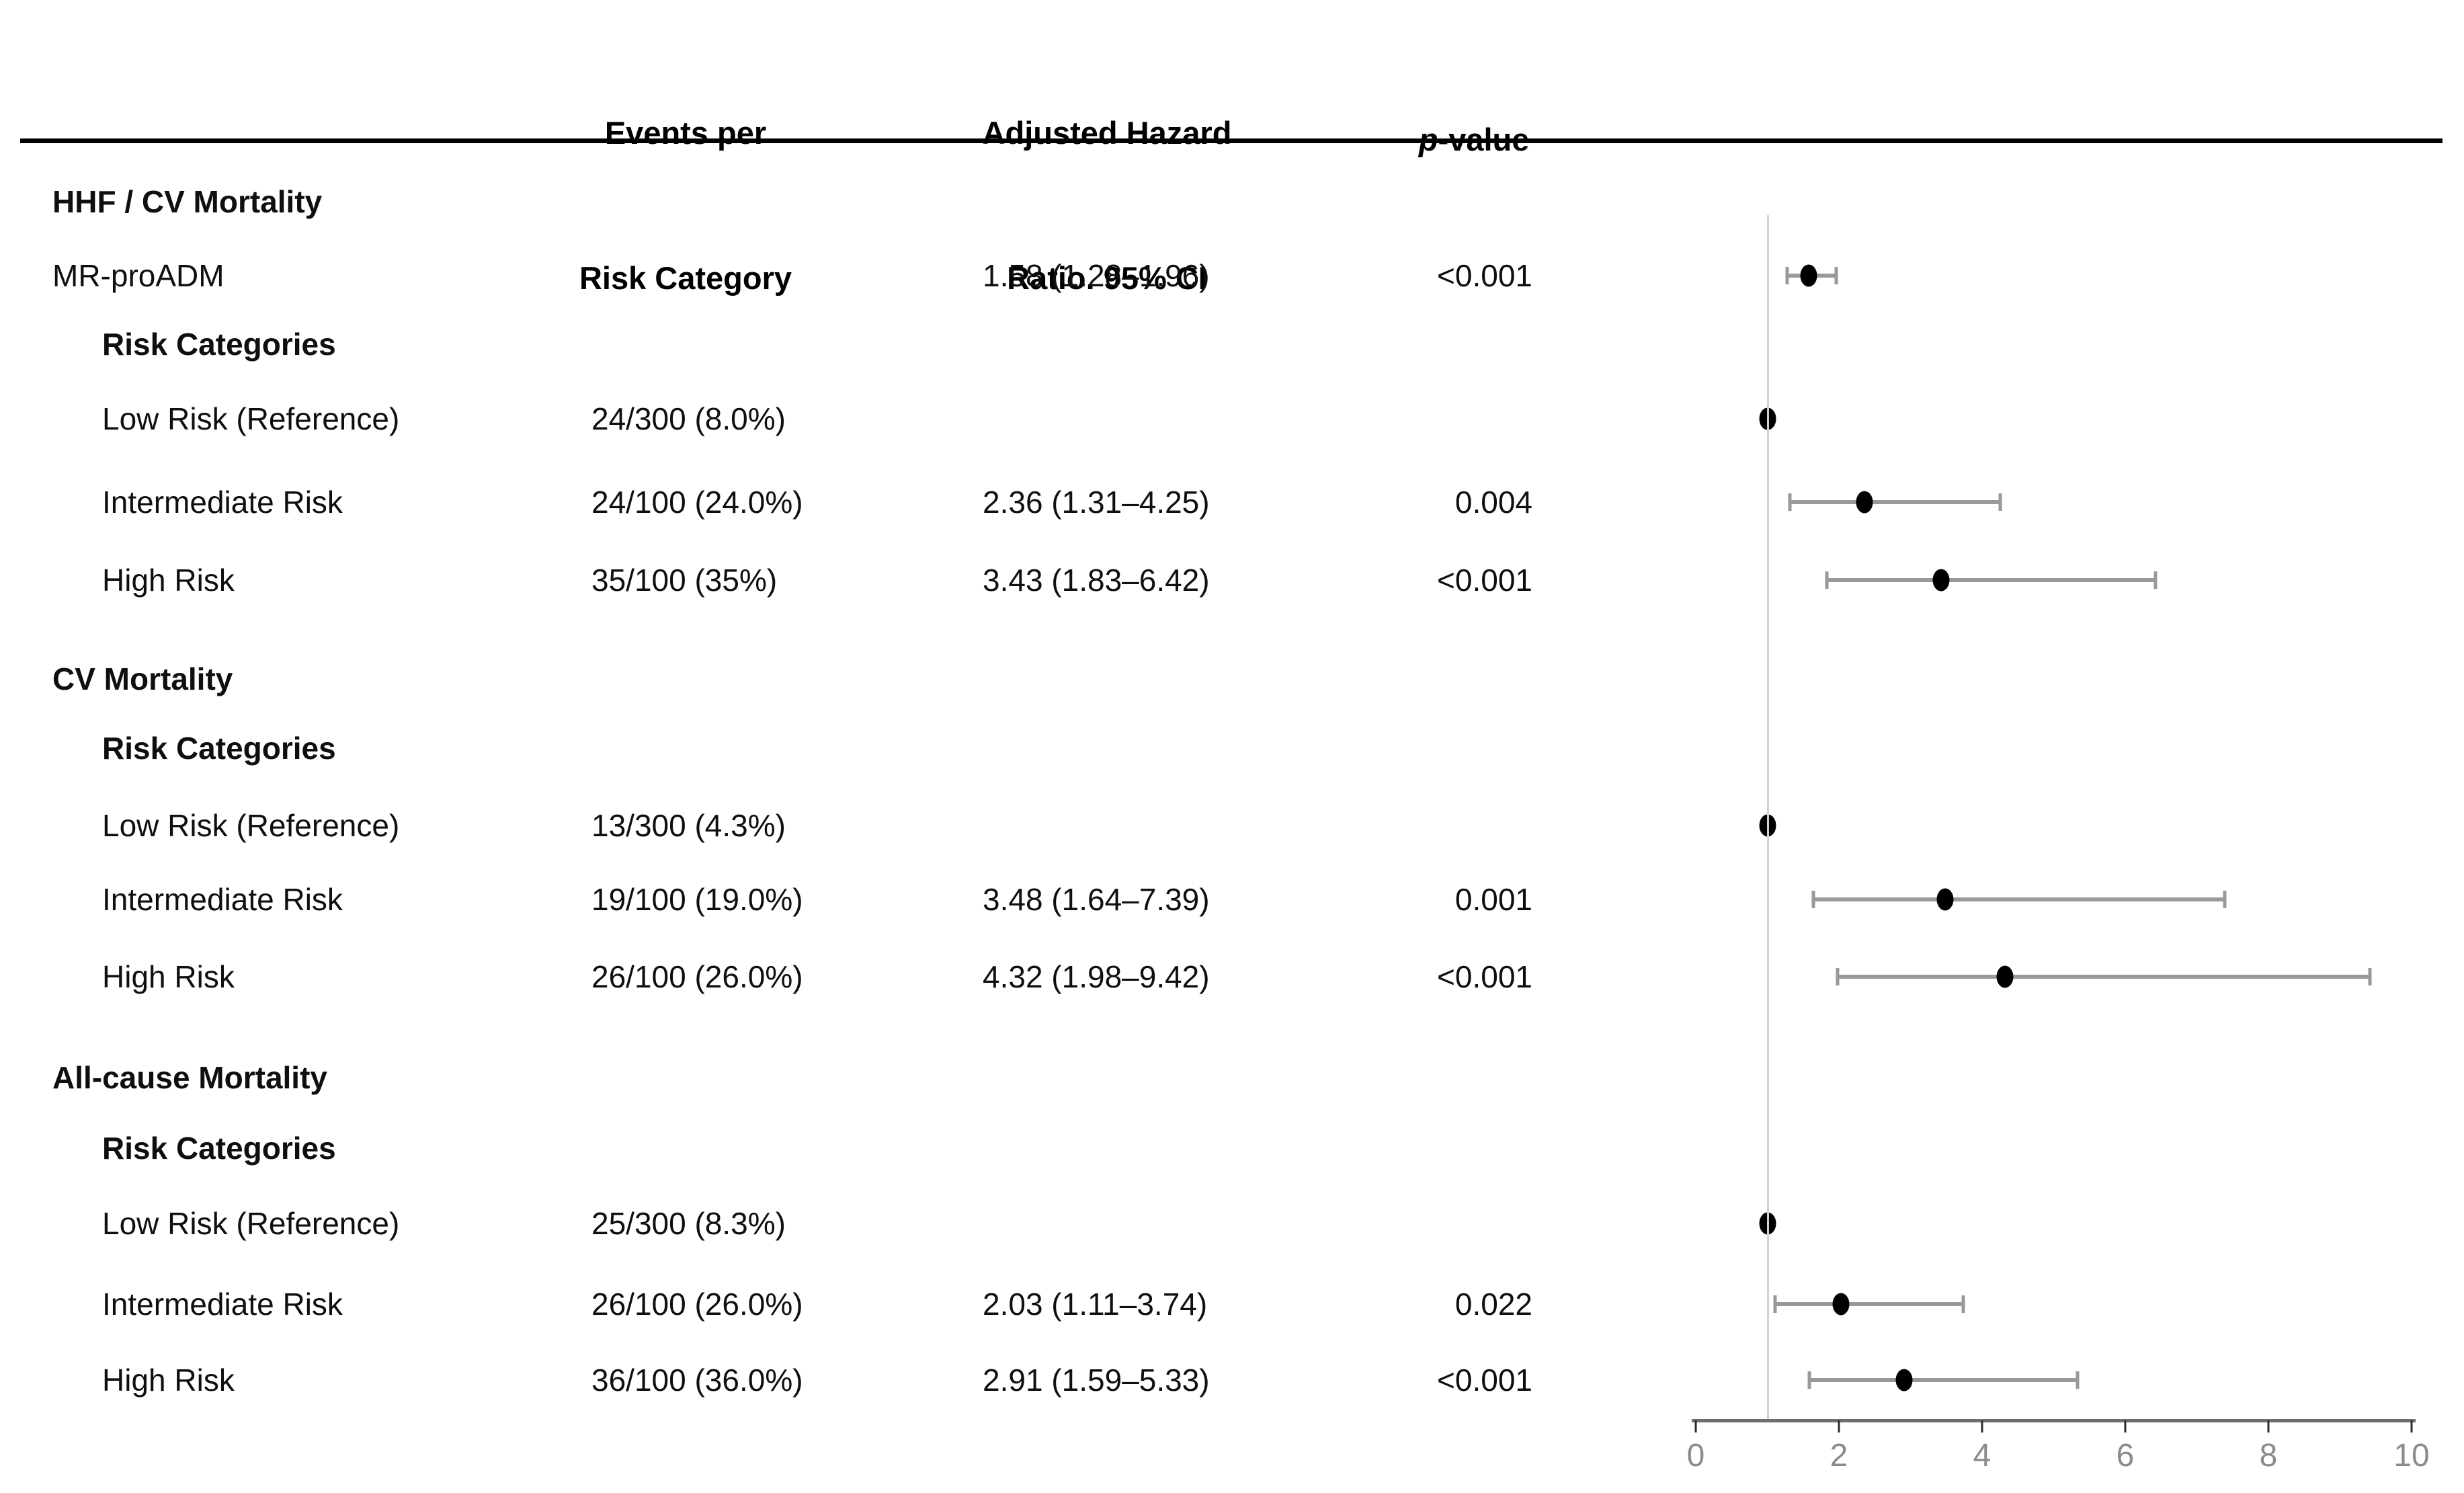 Image resolution: width=2464 pixels, height=1493 pixels. I want to click on hazard-ratio-value: 3.43 (1.83–6.42), so click(1096, 580).